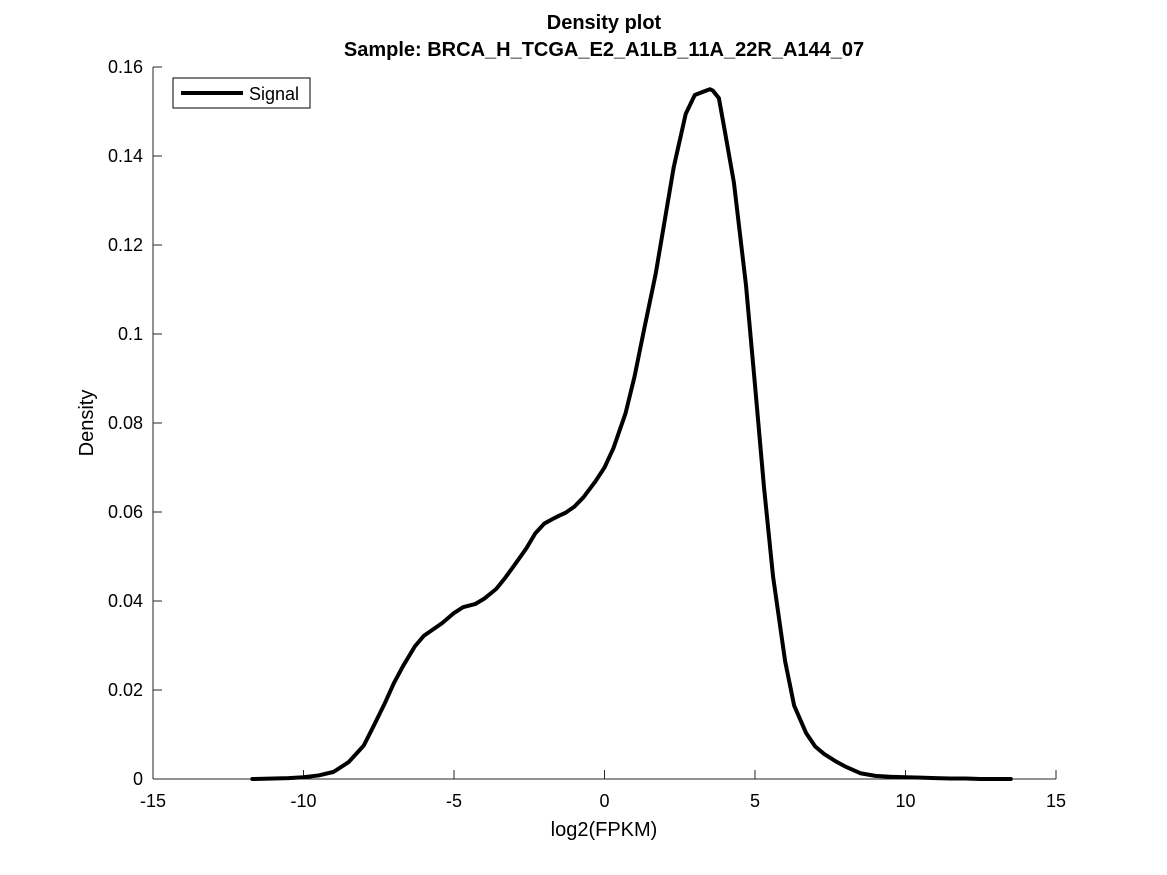  Describe the element at coordinates (153, 801) in the screenshot. I see `x-tick-label: -15` at that location.